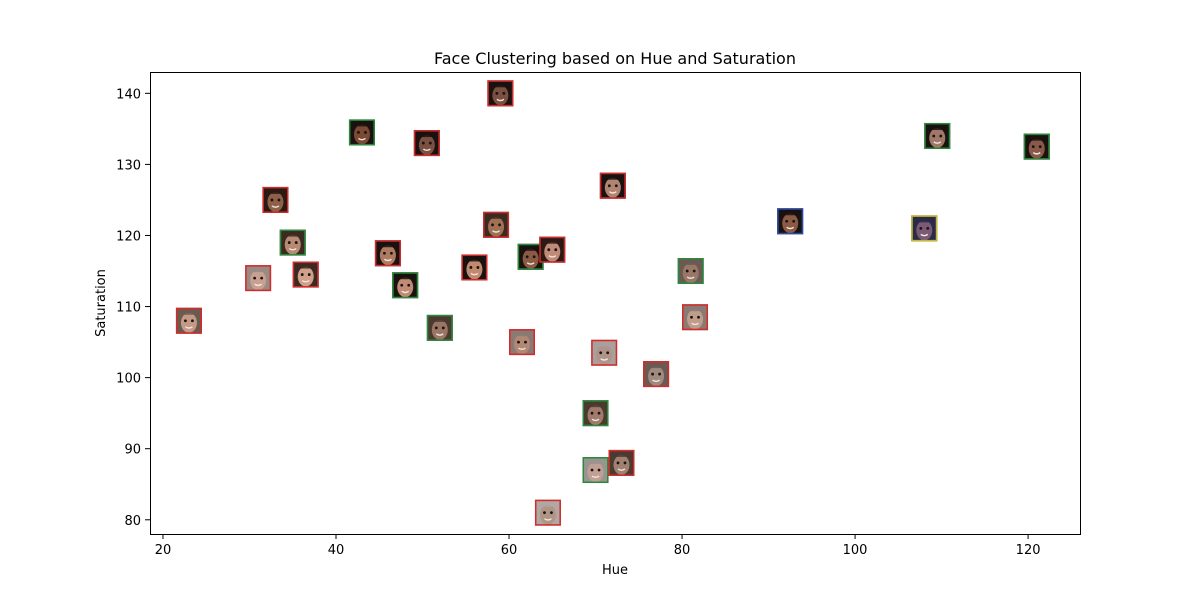  What do you see at coordinates (615, 570) in the screenshot?
I see `x-axis-label: Hue` at bounding box center [615, 570].